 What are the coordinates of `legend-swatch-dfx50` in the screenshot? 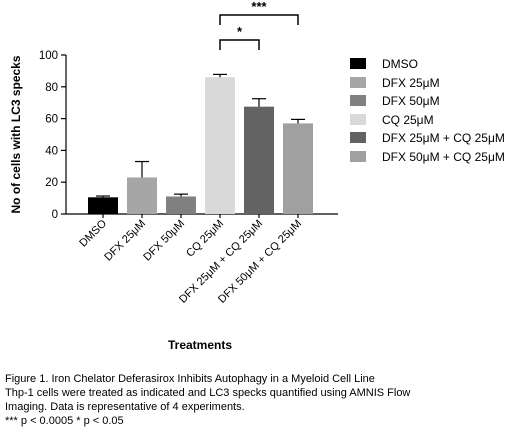 It's located at (358, 100).